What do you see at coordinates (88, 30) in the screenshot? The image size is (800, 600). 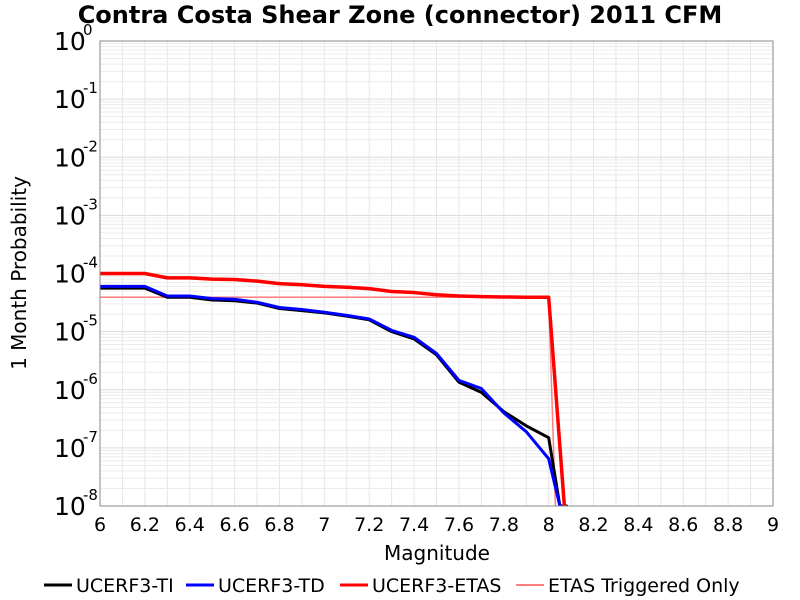 I see `y-tick-exponent: 0` at bounding box center [88, 30].